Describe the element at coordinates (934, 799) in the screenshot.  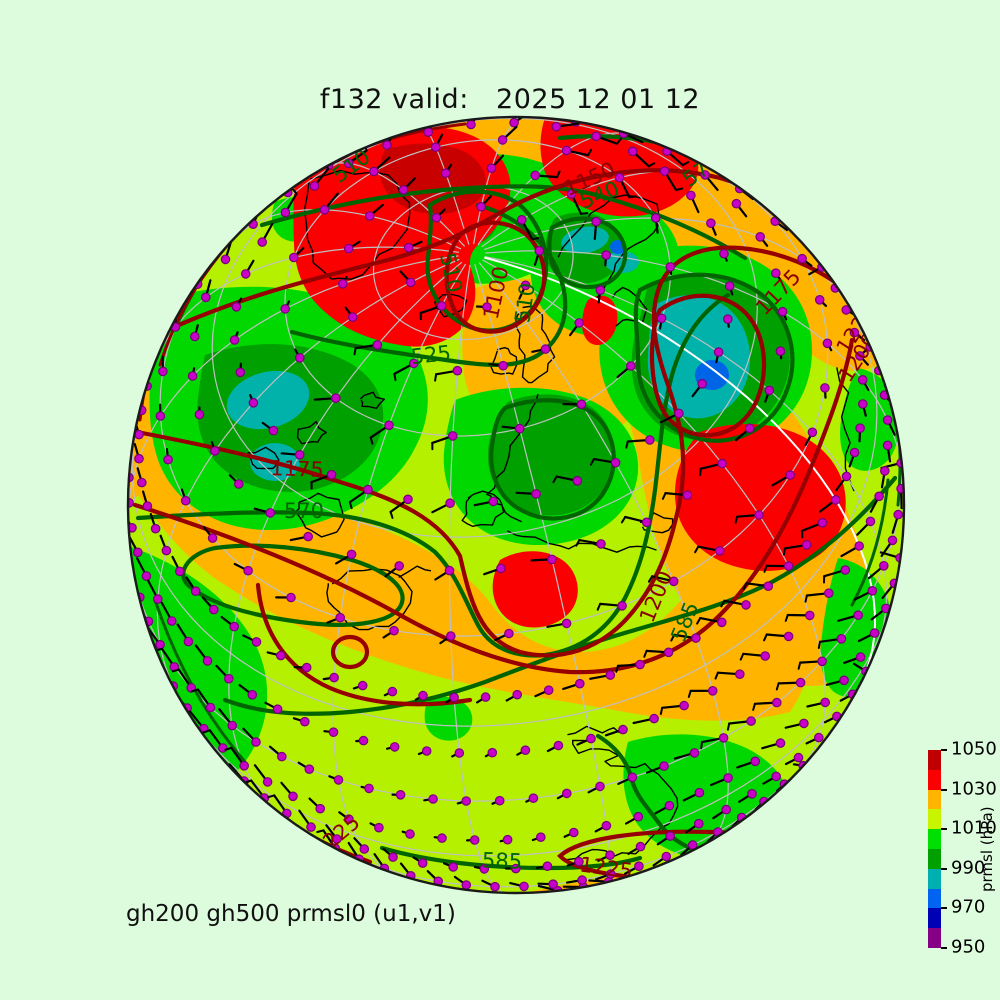
I see `colorbar-segment` at that location.